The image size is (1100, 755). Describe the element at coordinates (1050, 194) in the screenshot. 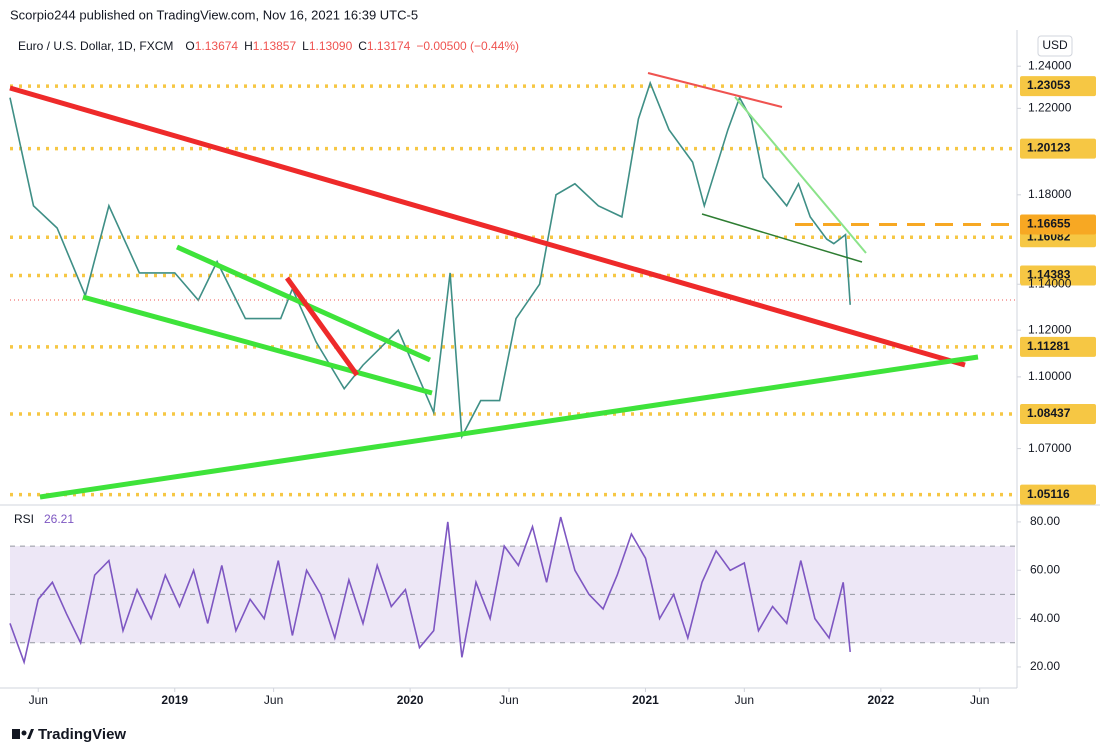

I see `y-tick-label: 1.18000` at that location.